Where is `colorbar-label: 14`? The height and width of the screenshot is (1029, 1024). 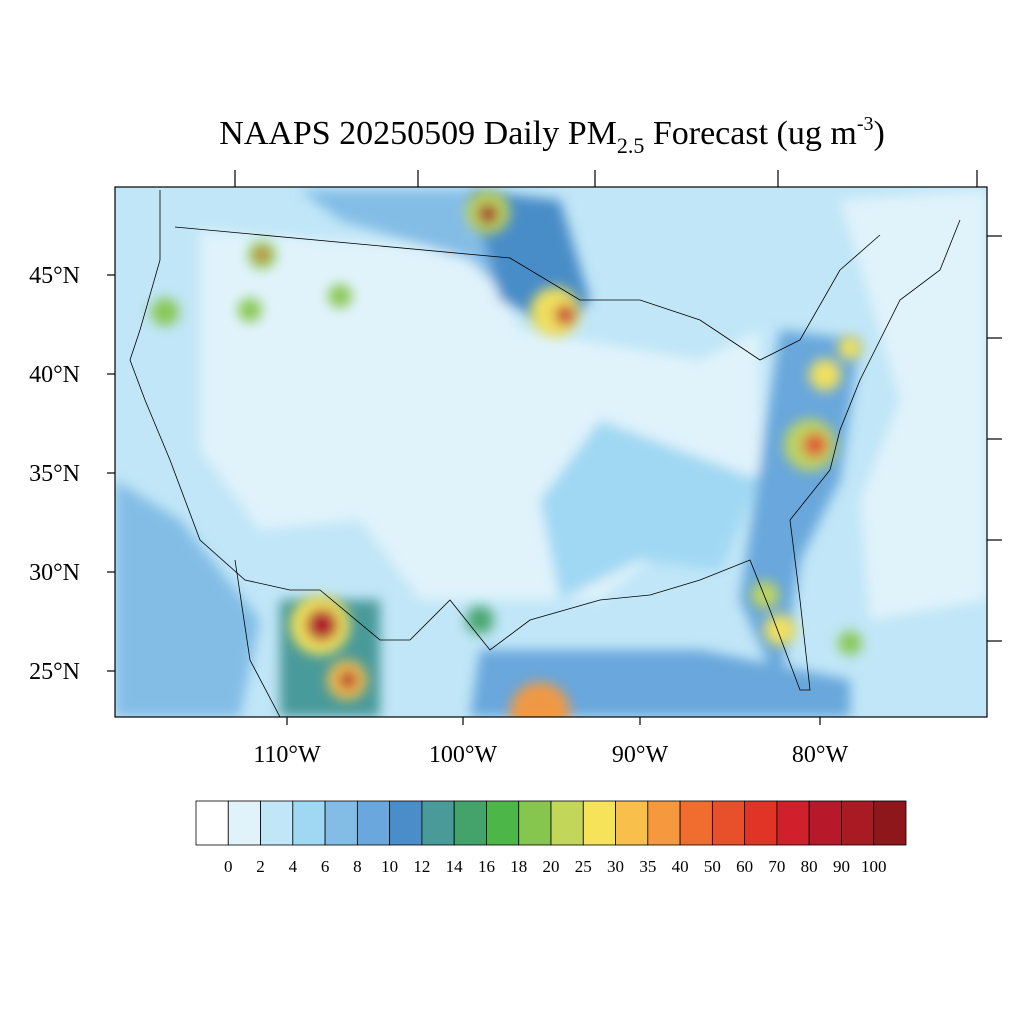 colorbar-label: 14 is located at coordinates (455, 866).